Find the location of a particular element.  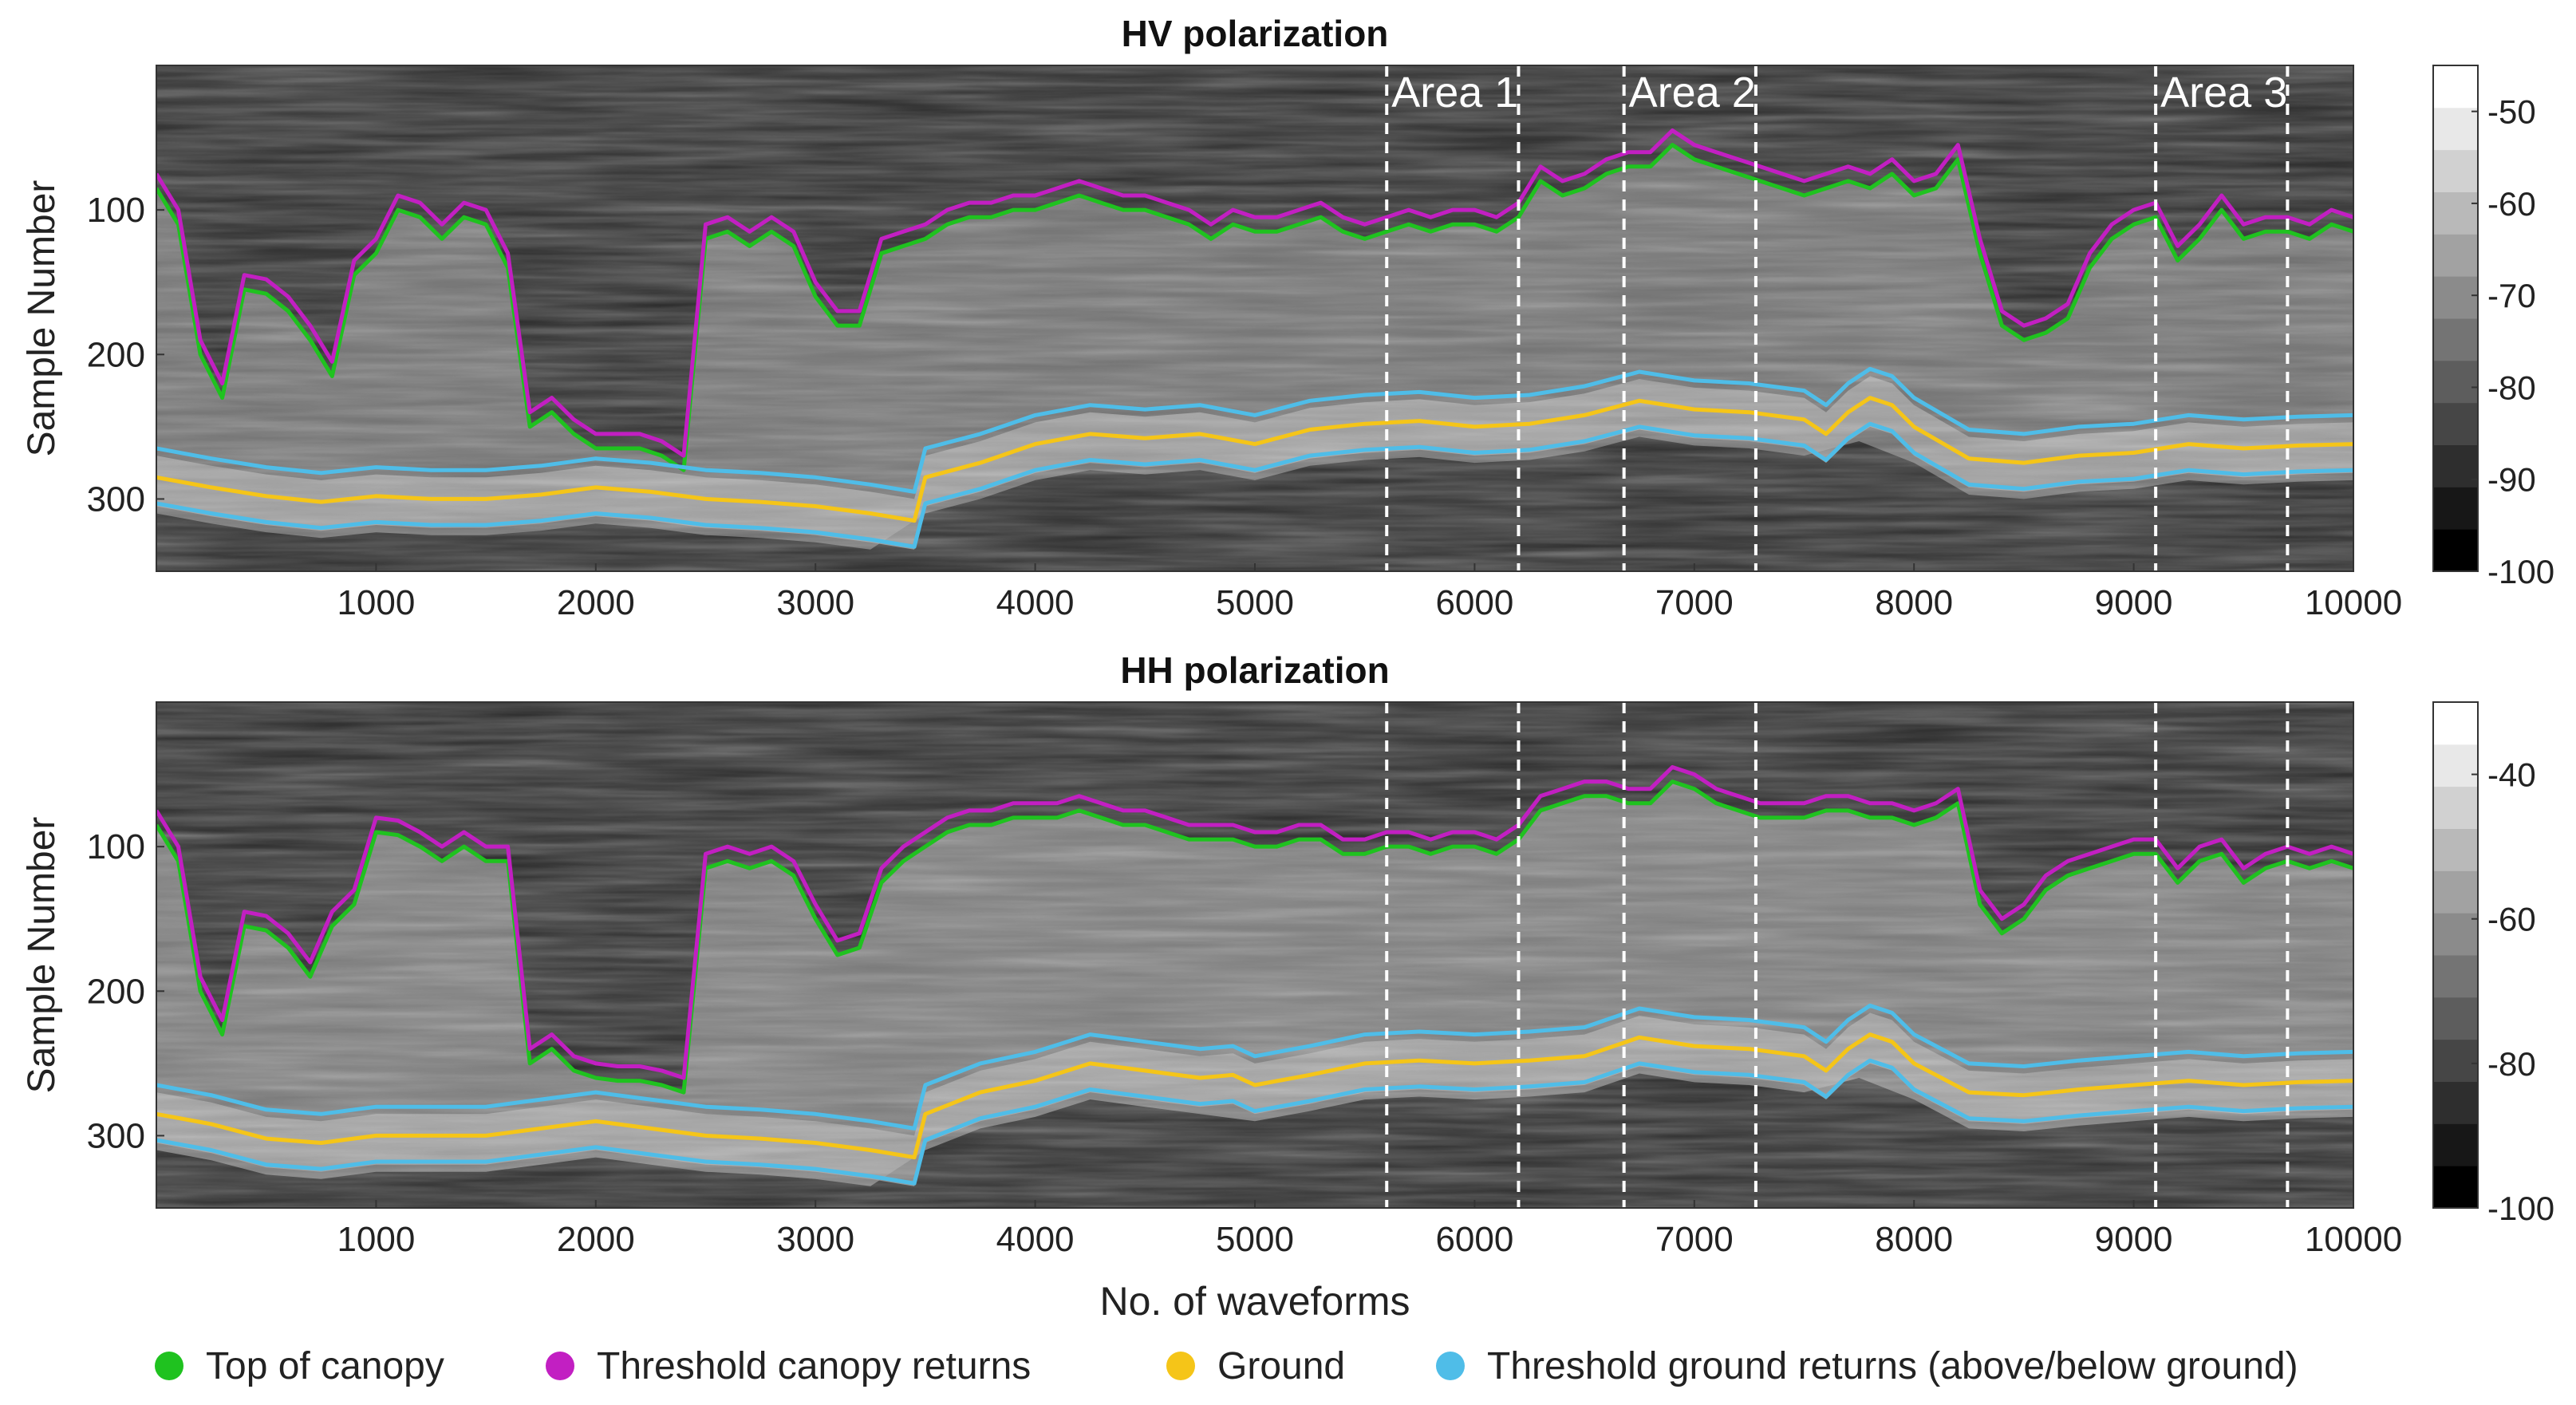

area-label: Area 1 is located at coordinates (1454, 92).